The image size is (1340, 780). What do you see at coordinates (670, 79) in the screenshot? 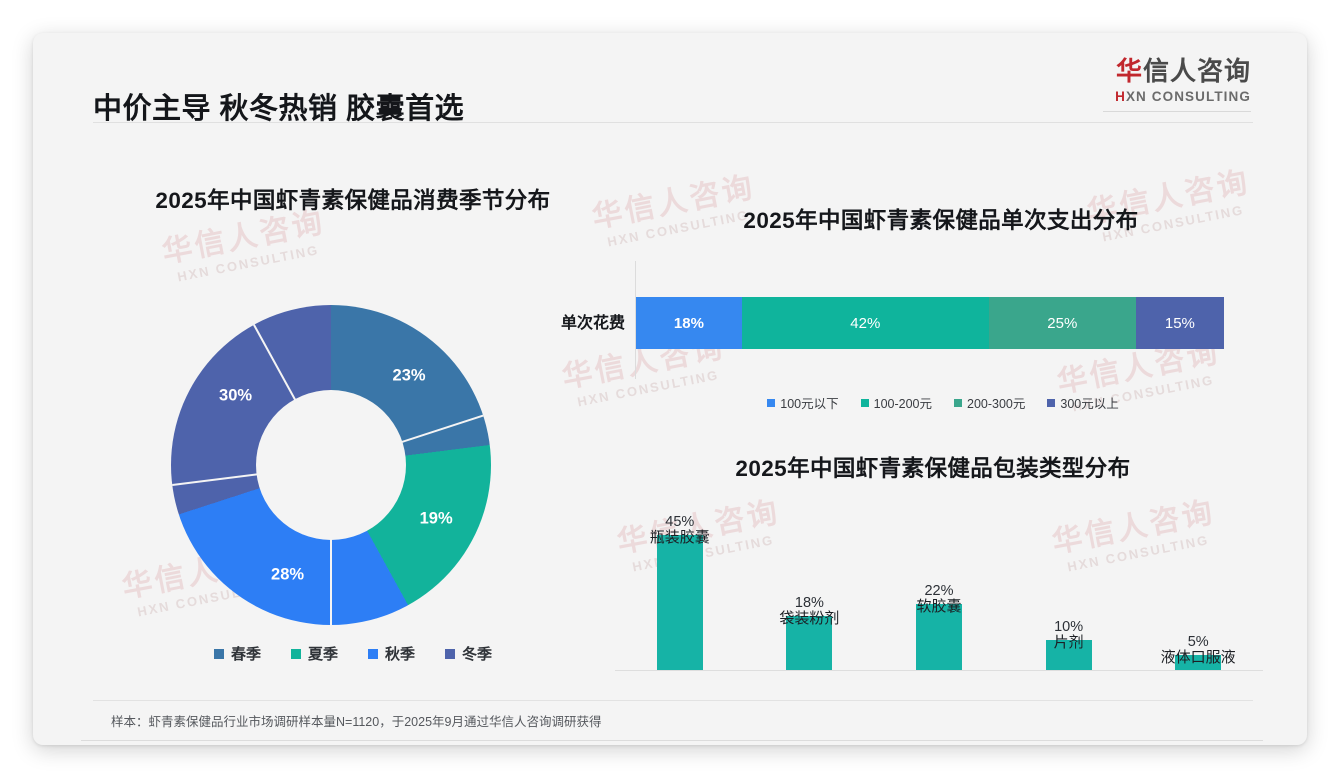
I see `header: 中价主导 秋冬热销 胶囊首选 华信人咨询 HXN CONSULTING` at bounding box center [670, 79].